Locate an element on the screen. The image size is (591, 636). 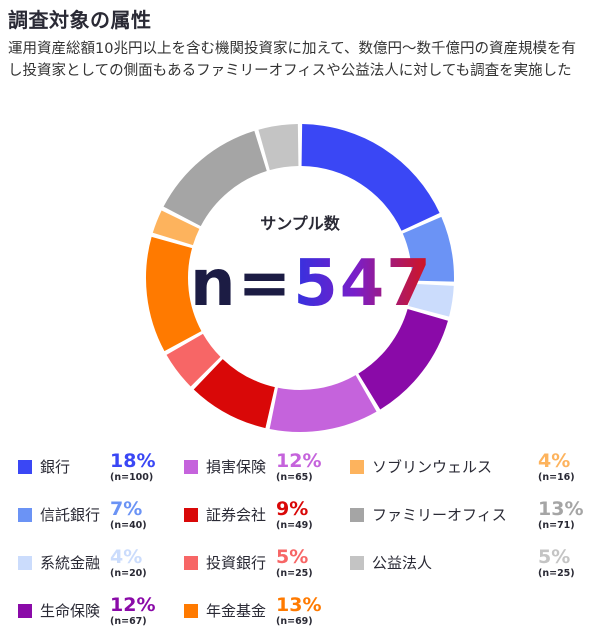
legend-percent: 7% is located at coordinates (126, 509).